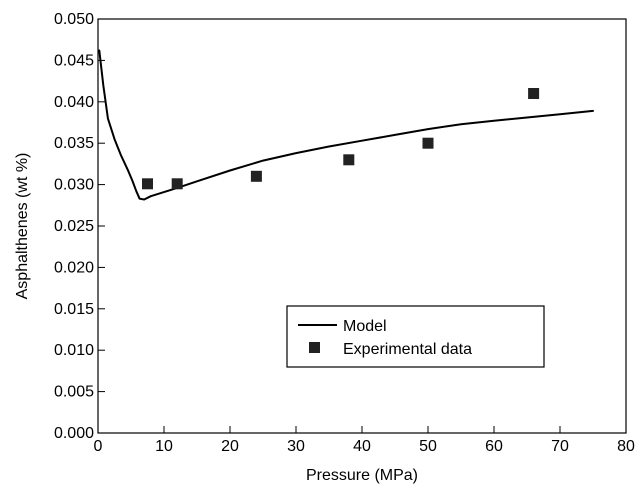 The height and width of the screenshot is (490, 639). What do you see at coordinates (626, 446) in the screenshot?
I see `x-tick-label-8: 80` at bounding box center [626, 446].